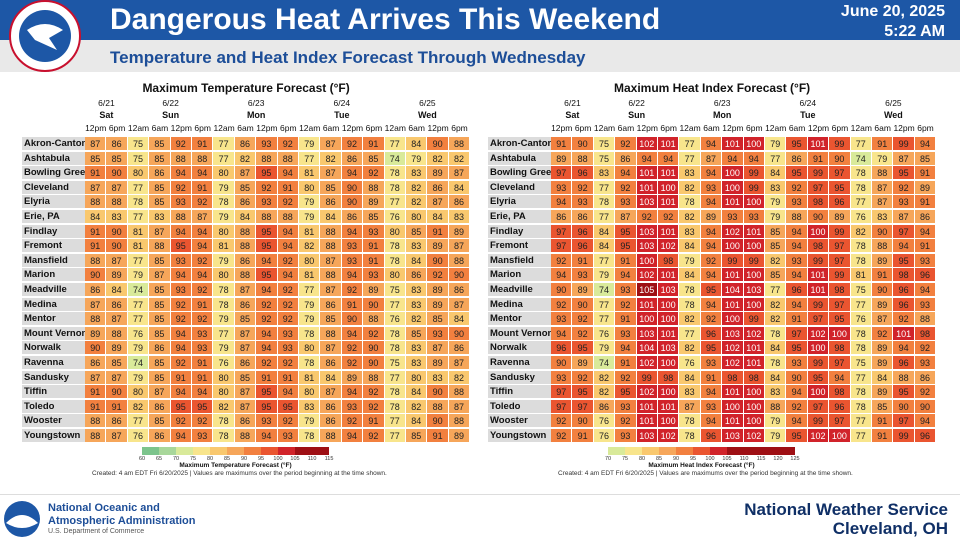  What do you see at coordinates (761, 459) in the screenshot?
I see `legend-tick-label: 115` at bounding box center [761, 459].